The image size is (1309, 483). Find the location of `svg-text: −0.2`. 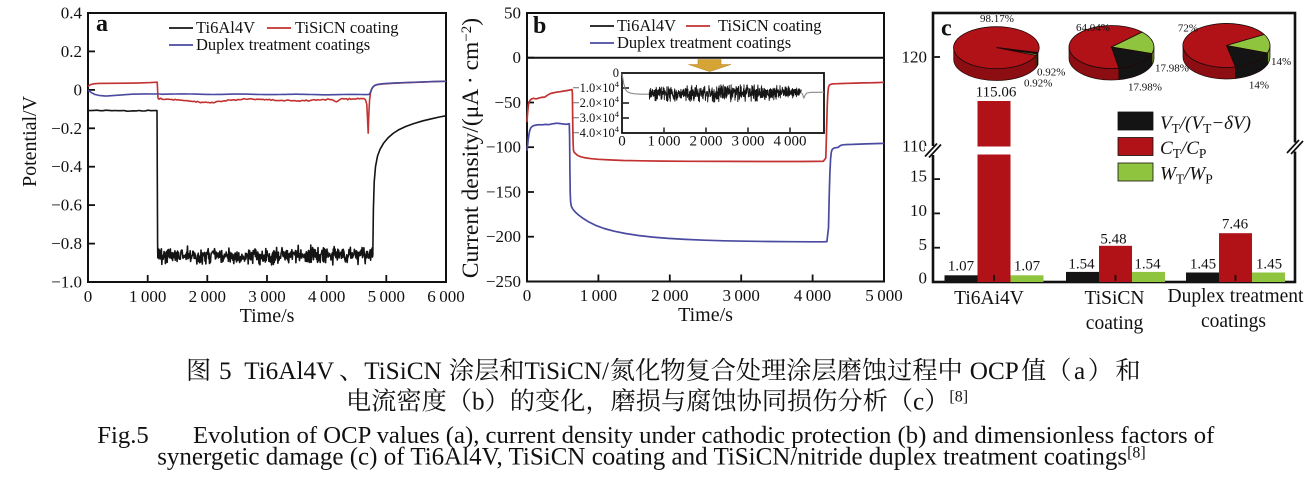

svg-text: −0.2 is located at coordinates (66, 128).